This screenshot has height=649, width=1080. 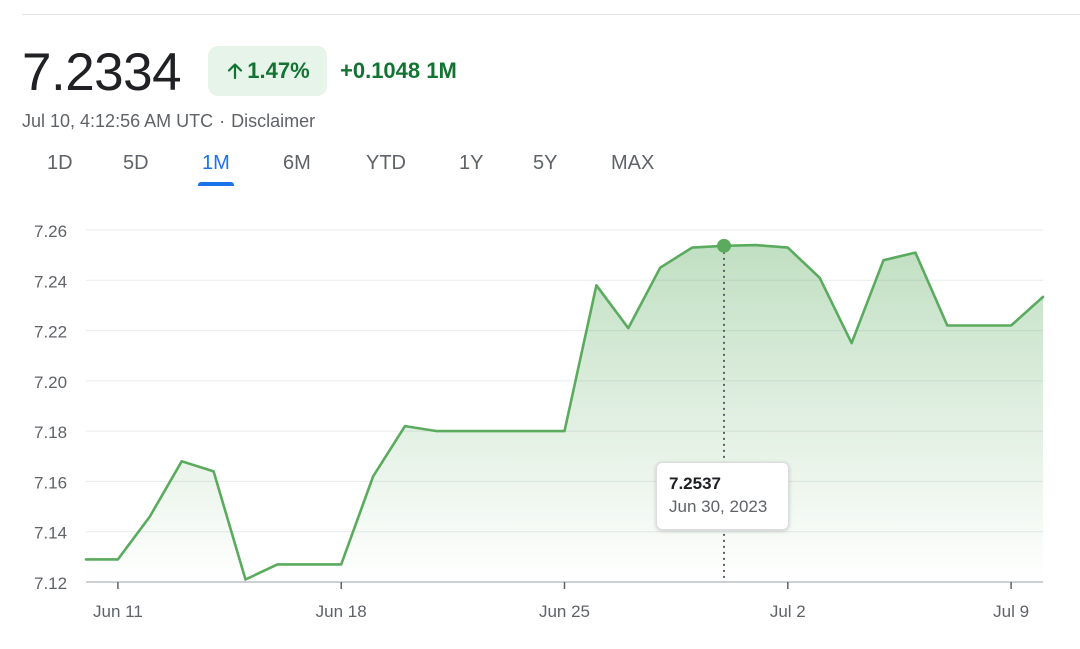 What do you see at coordinates (50, 432) in the screenshot?
I see `y-tick-label: 7.18` at bounding box center [50, 432].